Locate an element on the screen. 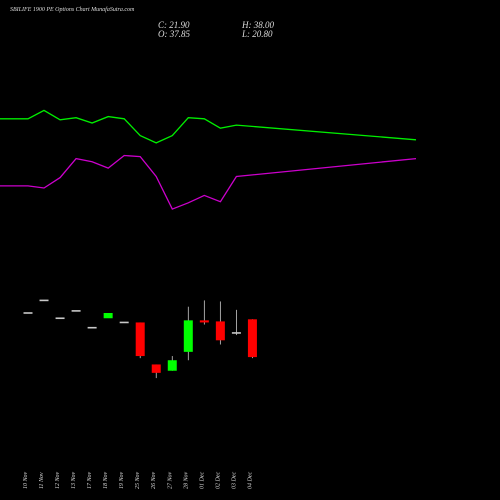 Image resolution: width=500 pixels, height=500 pixels. close-readout: C: 21.90 is located at coordinates (174, 25).